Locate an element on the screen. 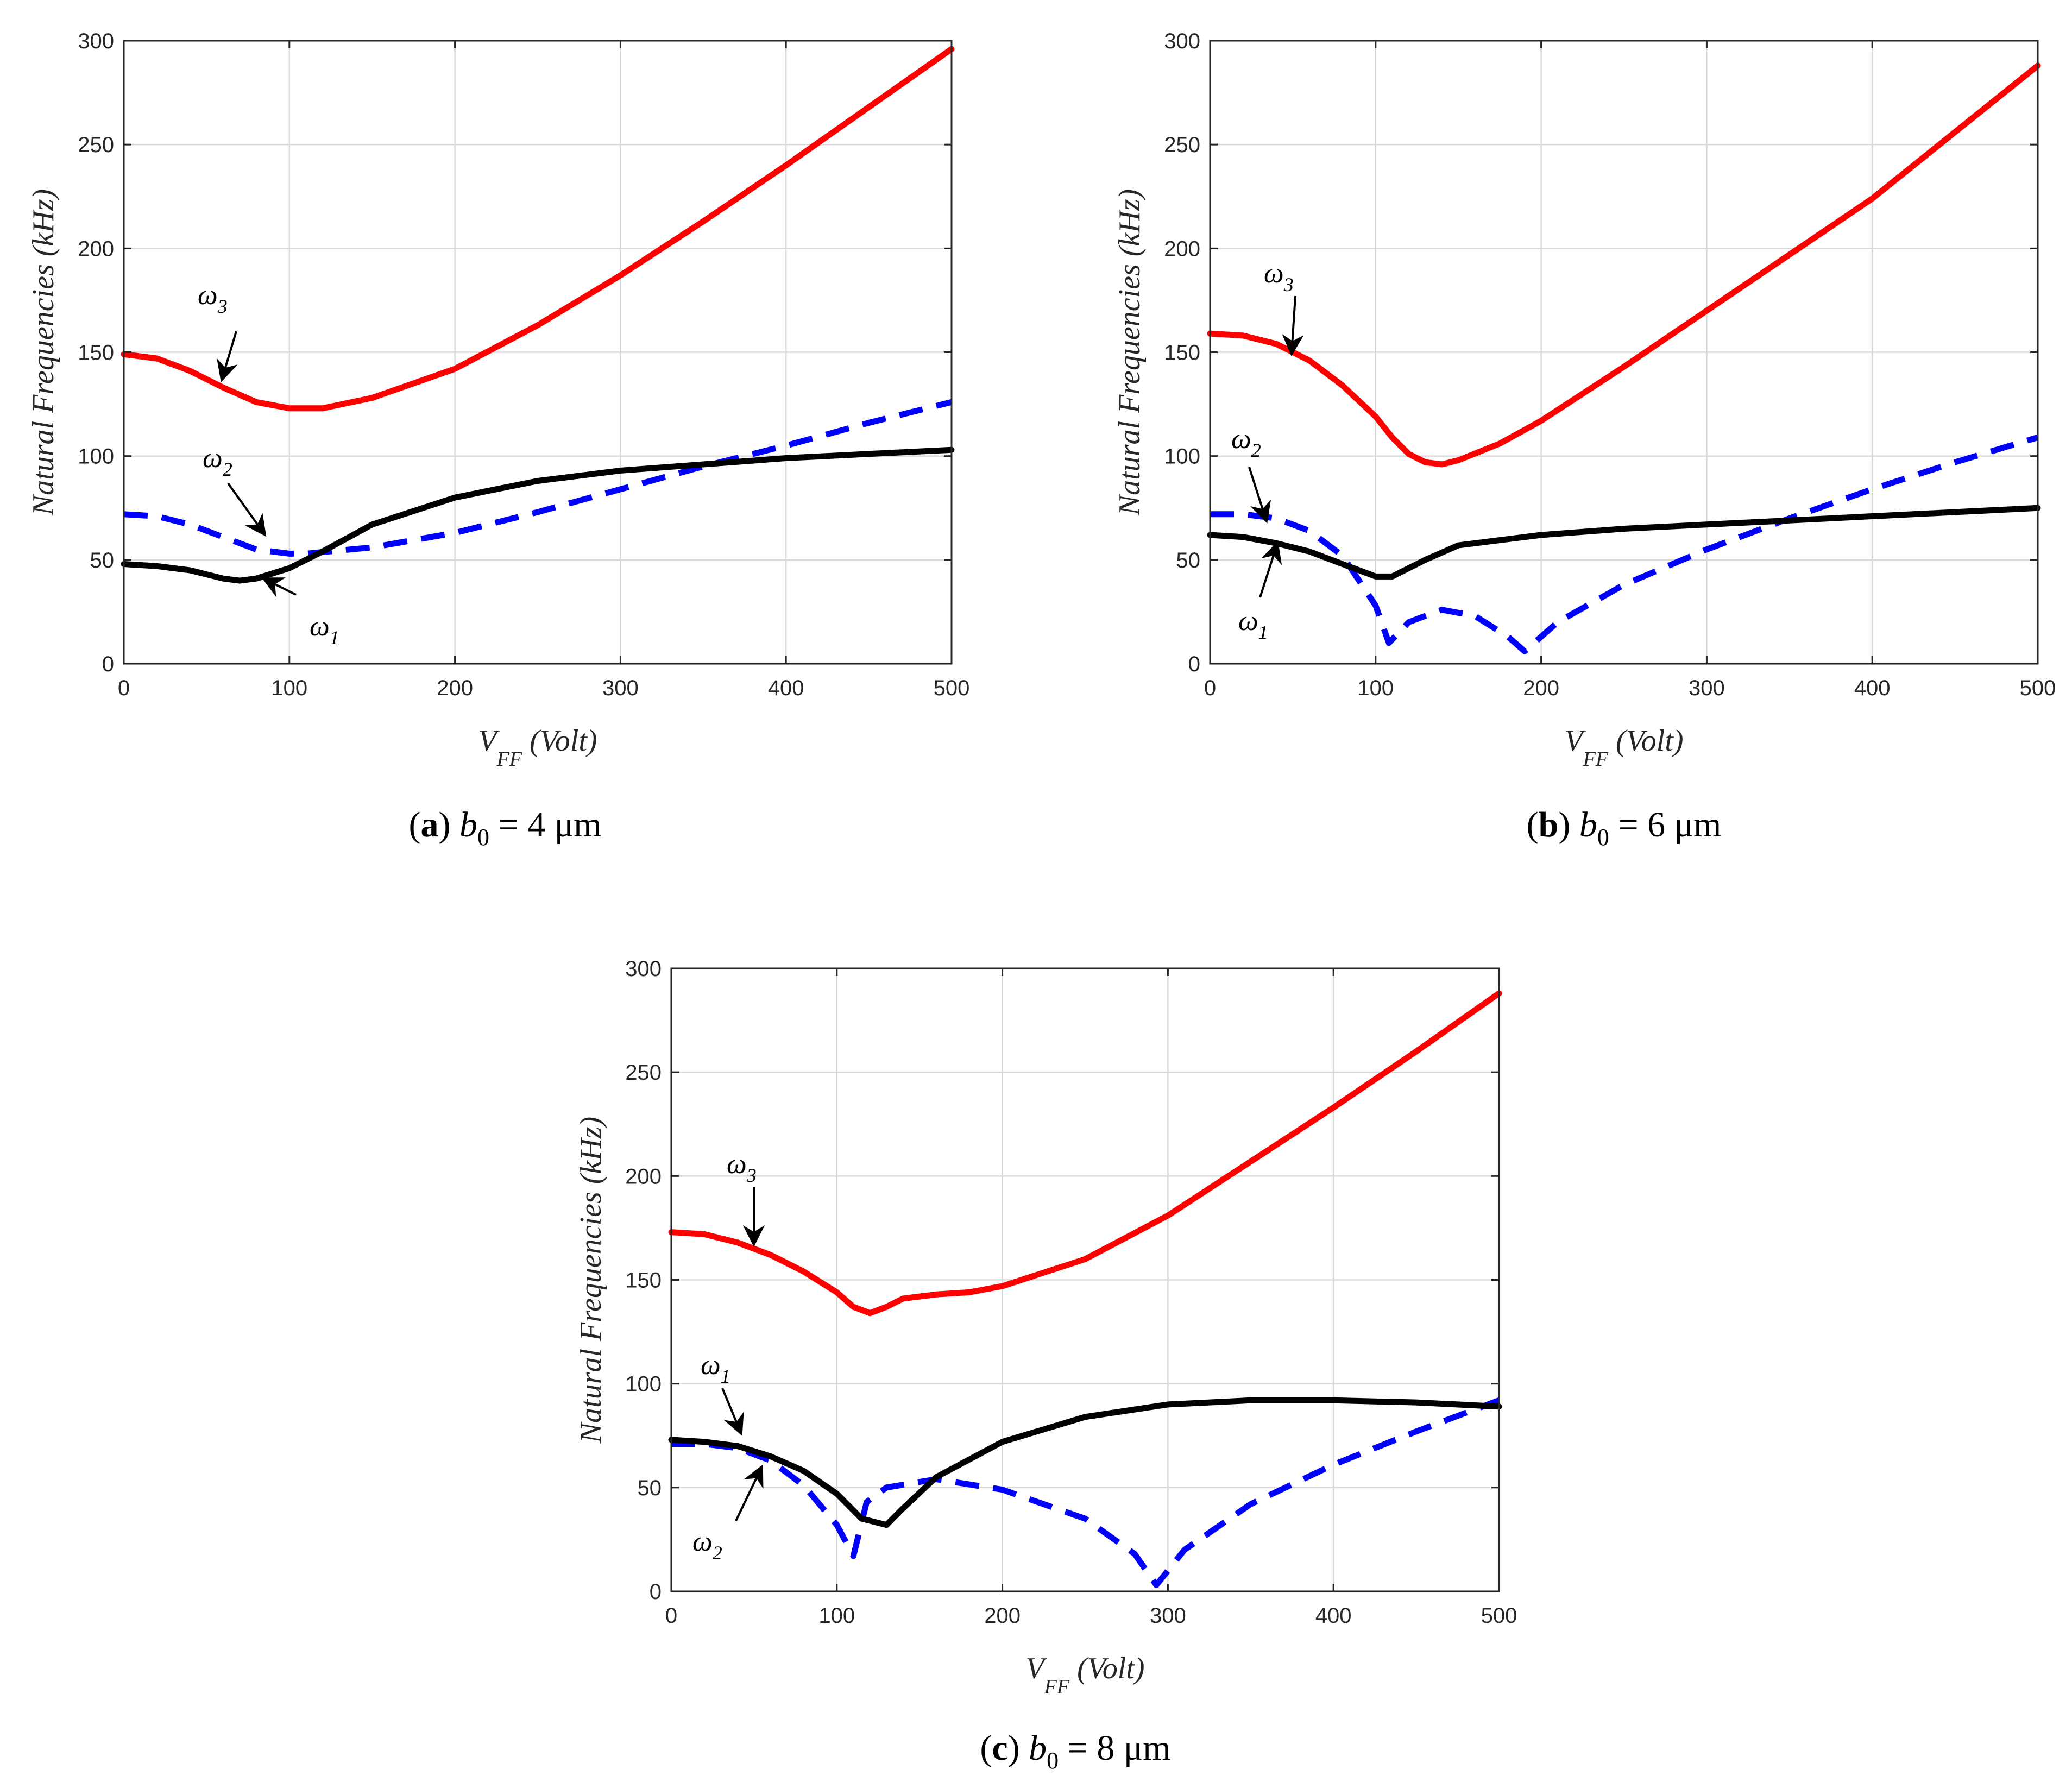  caption-label: a is located at coordinates (430, 825).